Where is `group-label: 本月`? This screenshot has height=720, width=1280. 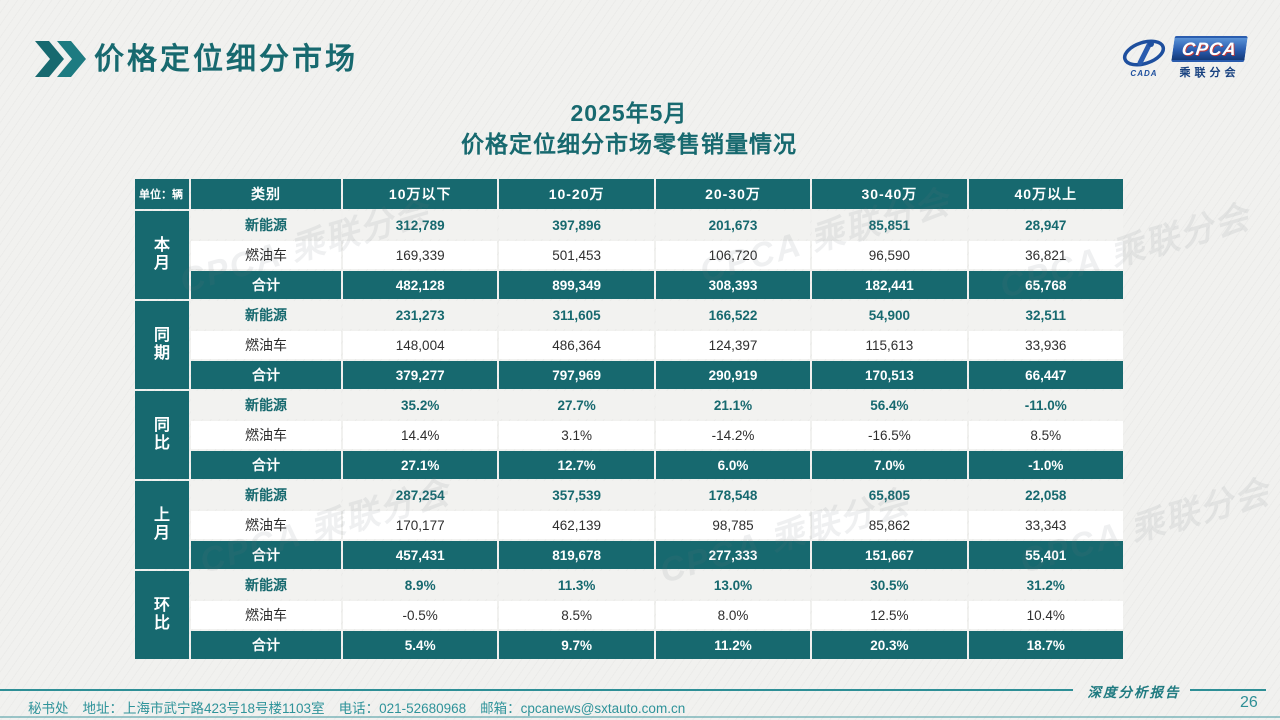 group-label: 本月 is located at coordinates (162, 255).